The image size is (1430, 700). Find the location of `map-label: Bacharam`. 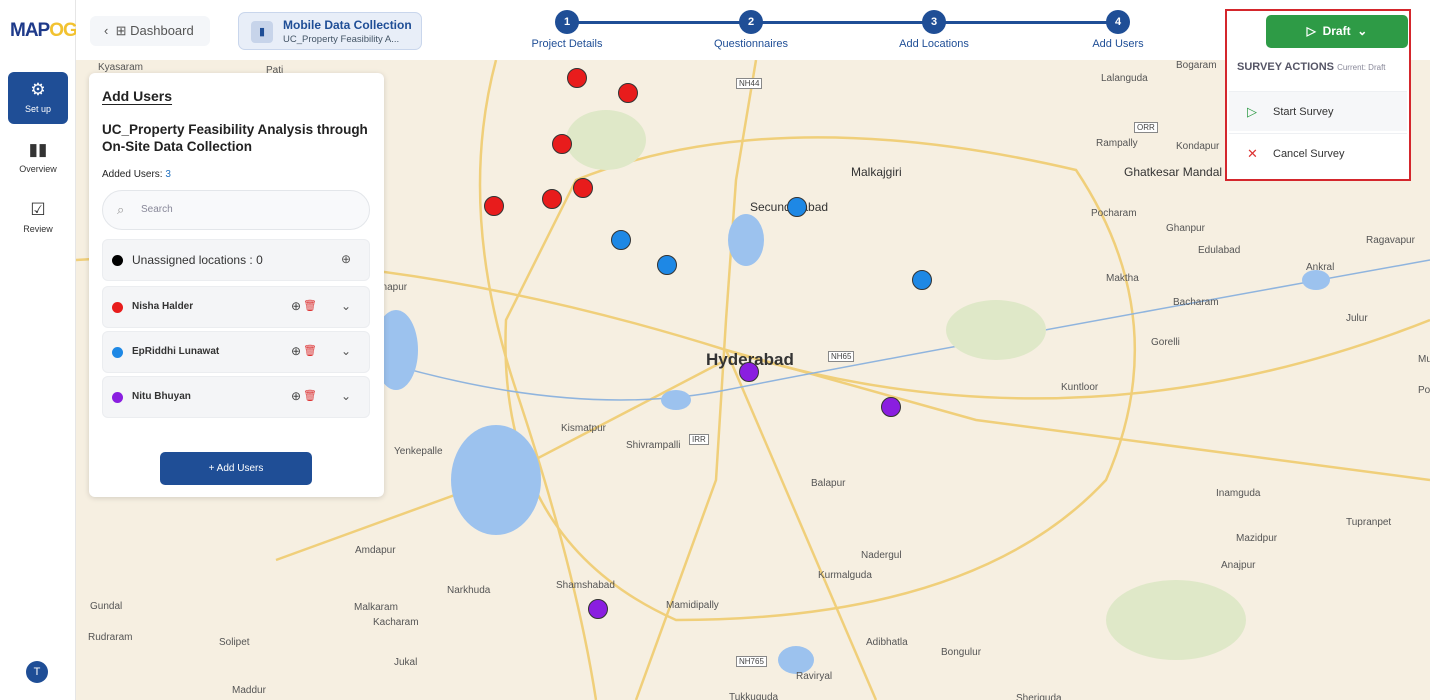

map-label: Bacharam is located at coordinates (1196, 302).